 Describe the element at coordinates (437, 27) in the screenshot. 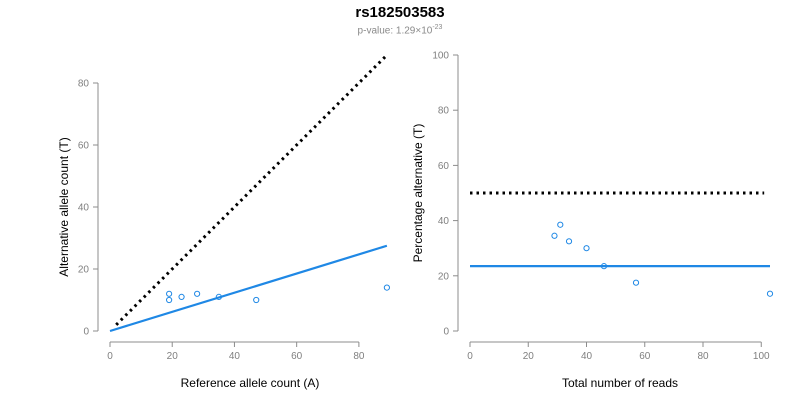

I see `p-value-exponent: -23` at that location.